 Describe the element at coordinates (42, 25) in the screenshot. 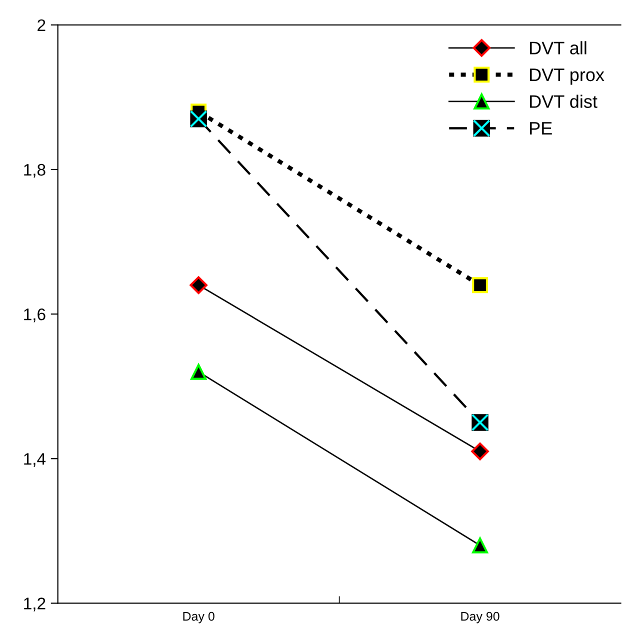

I see `y-tick-label: 2` at that location.